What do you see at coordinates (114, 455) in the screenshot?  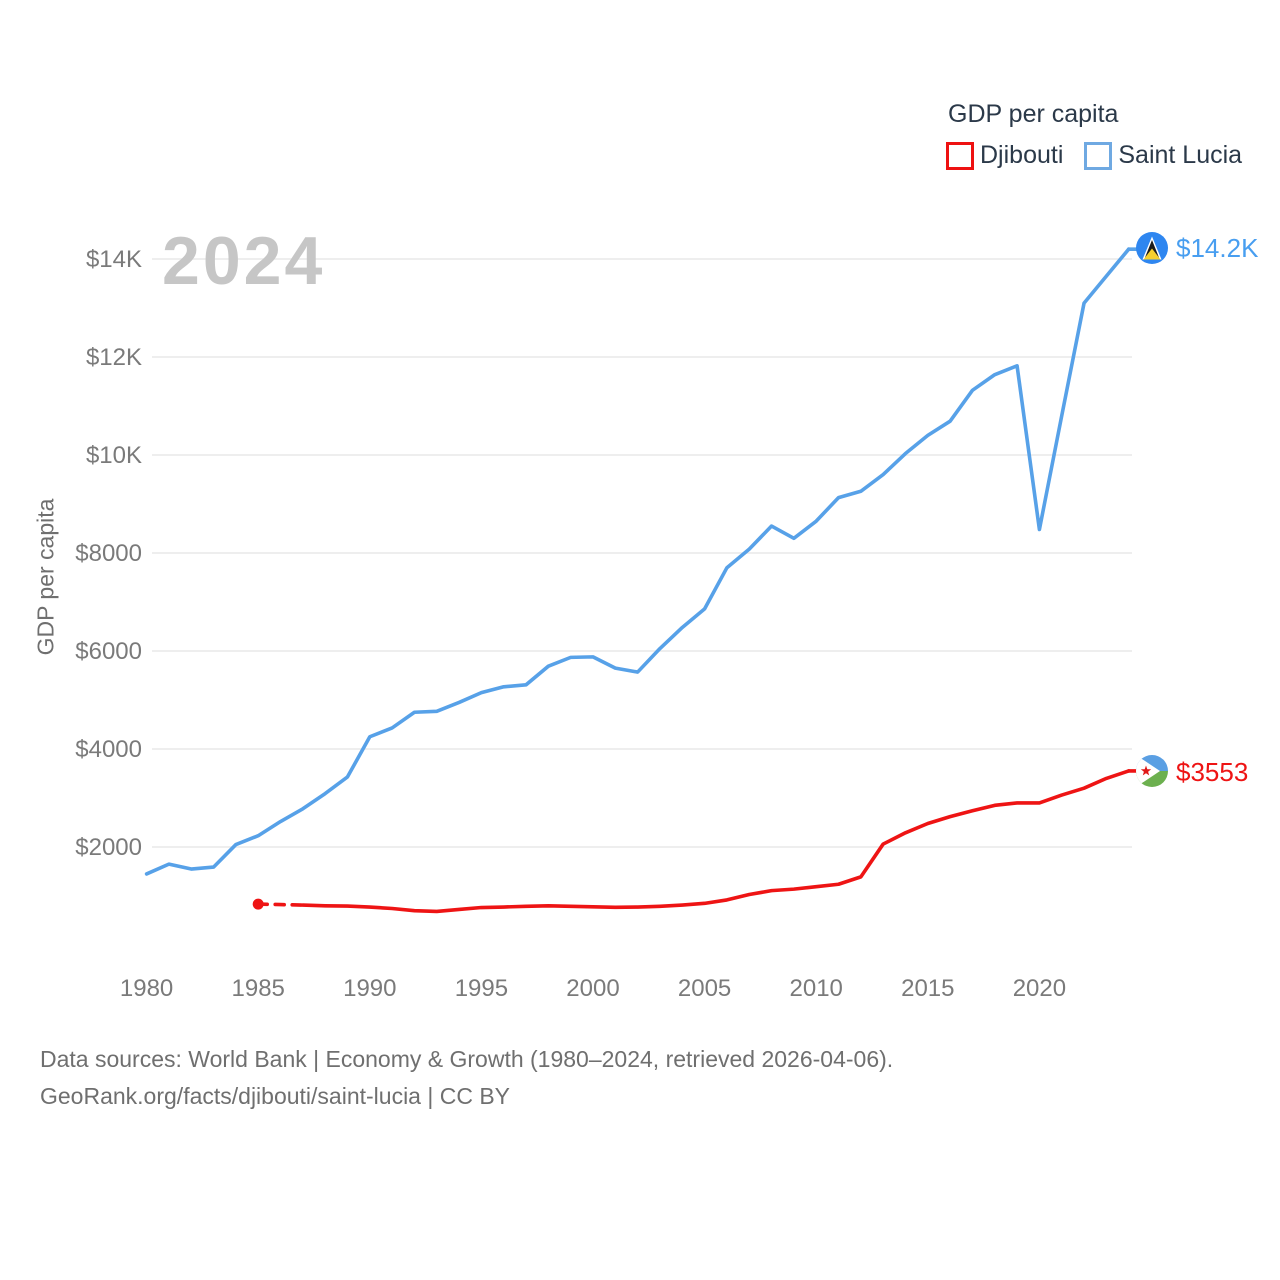 I see `y-tick-label: $10K` at bounding box center [114, 455].